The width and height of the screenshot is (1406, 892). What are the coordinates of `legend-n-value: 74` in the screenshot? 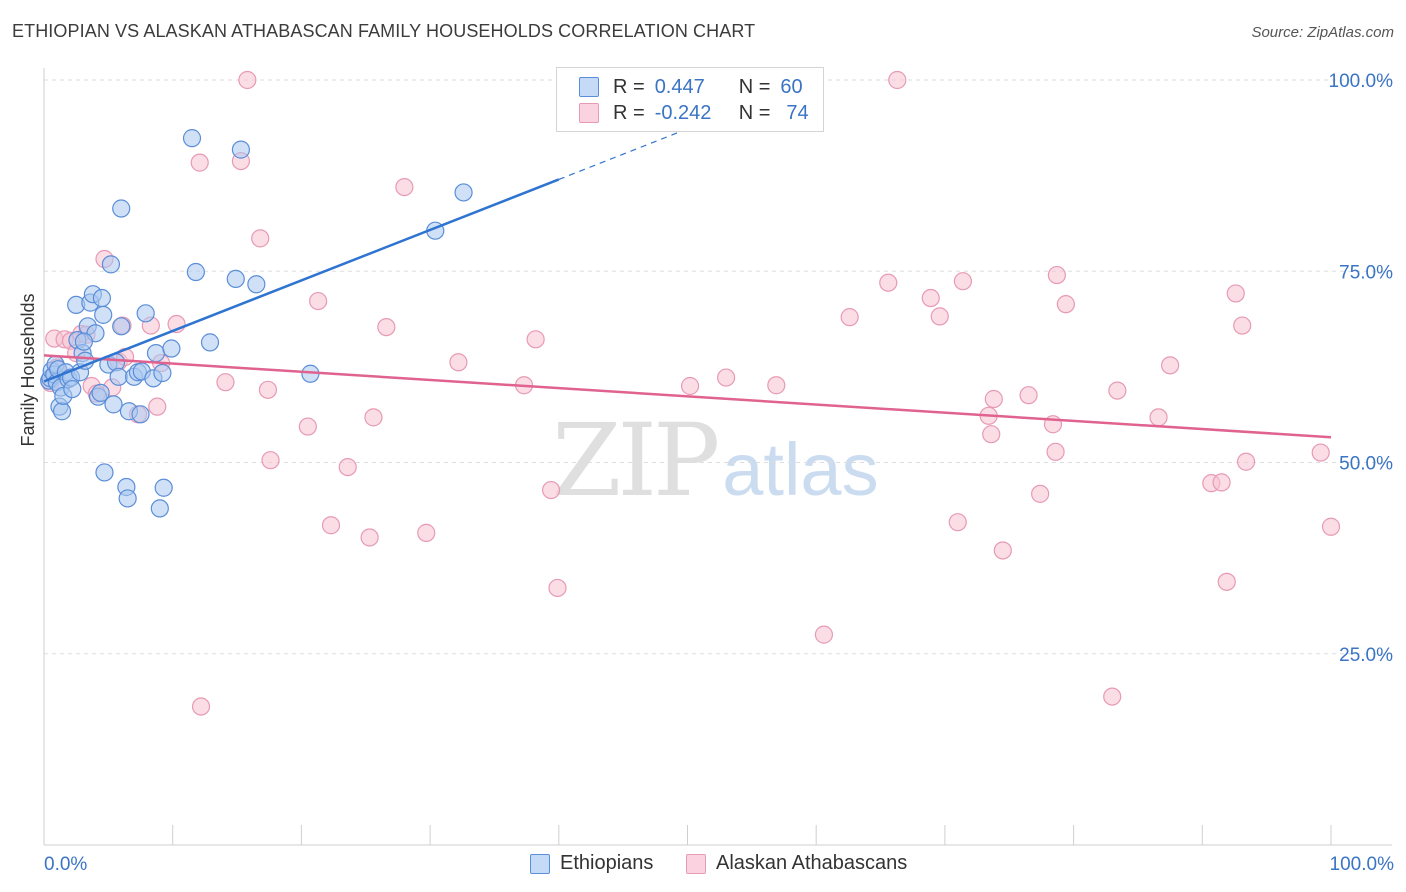 It's located at (797, 112).